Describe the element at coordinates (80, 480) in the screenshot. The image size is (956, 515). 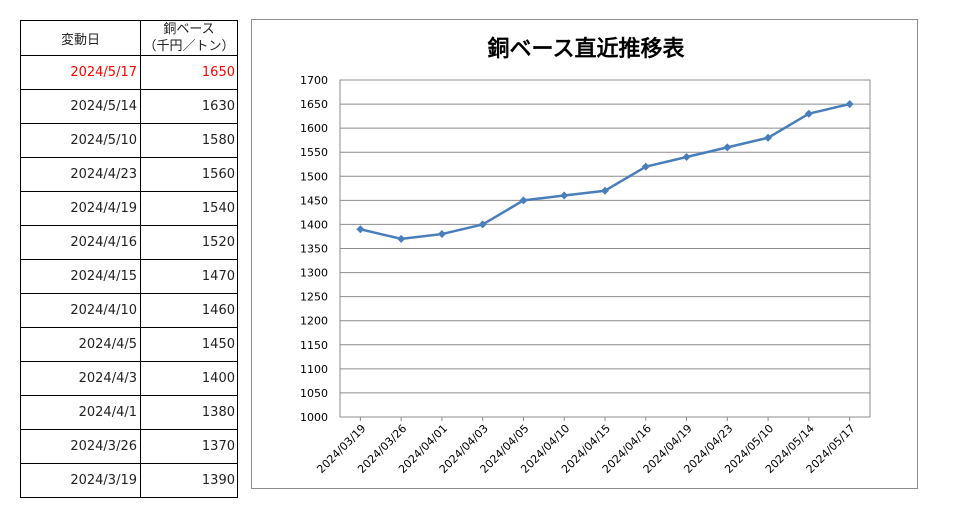
I see `row-date: 2024/3/19` at that location.